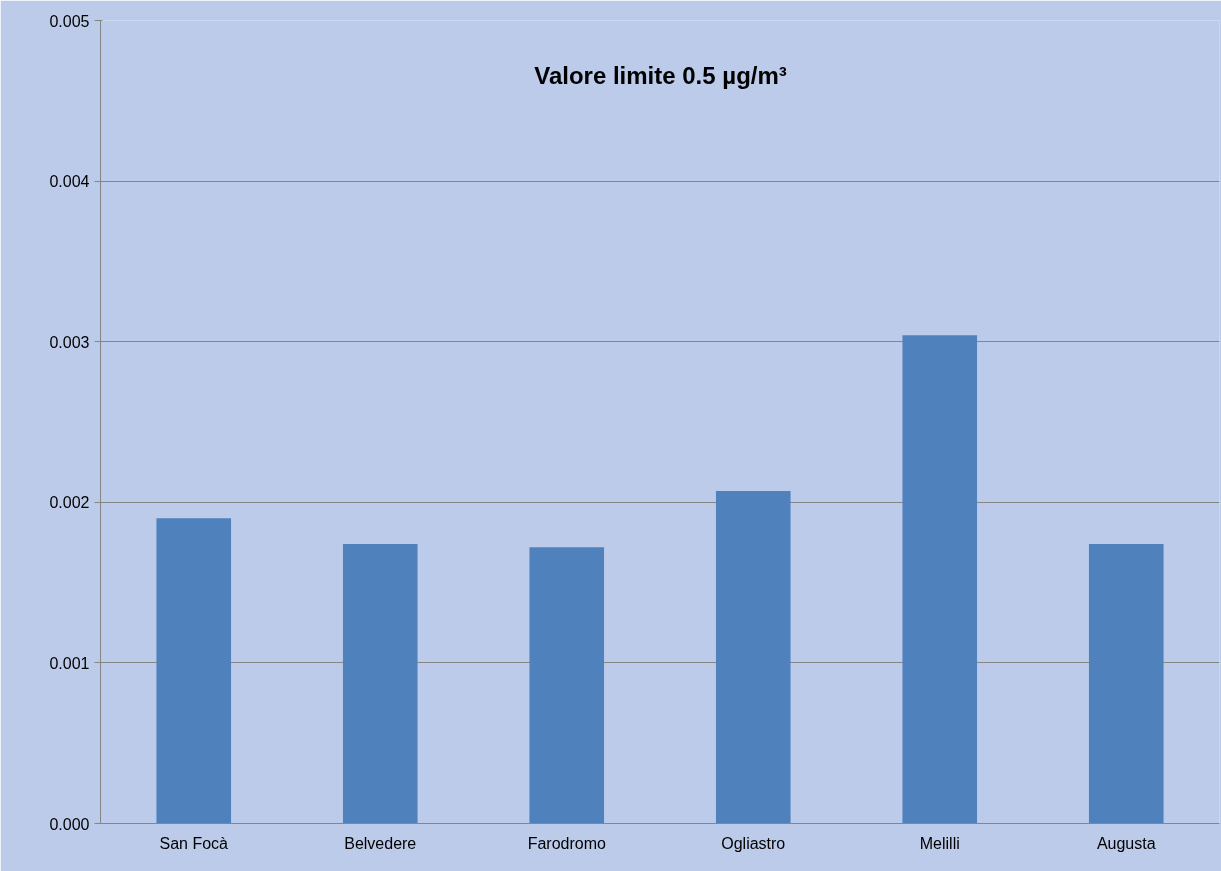  I want to click on y-tick-label: 0.003, so click(69, 342).